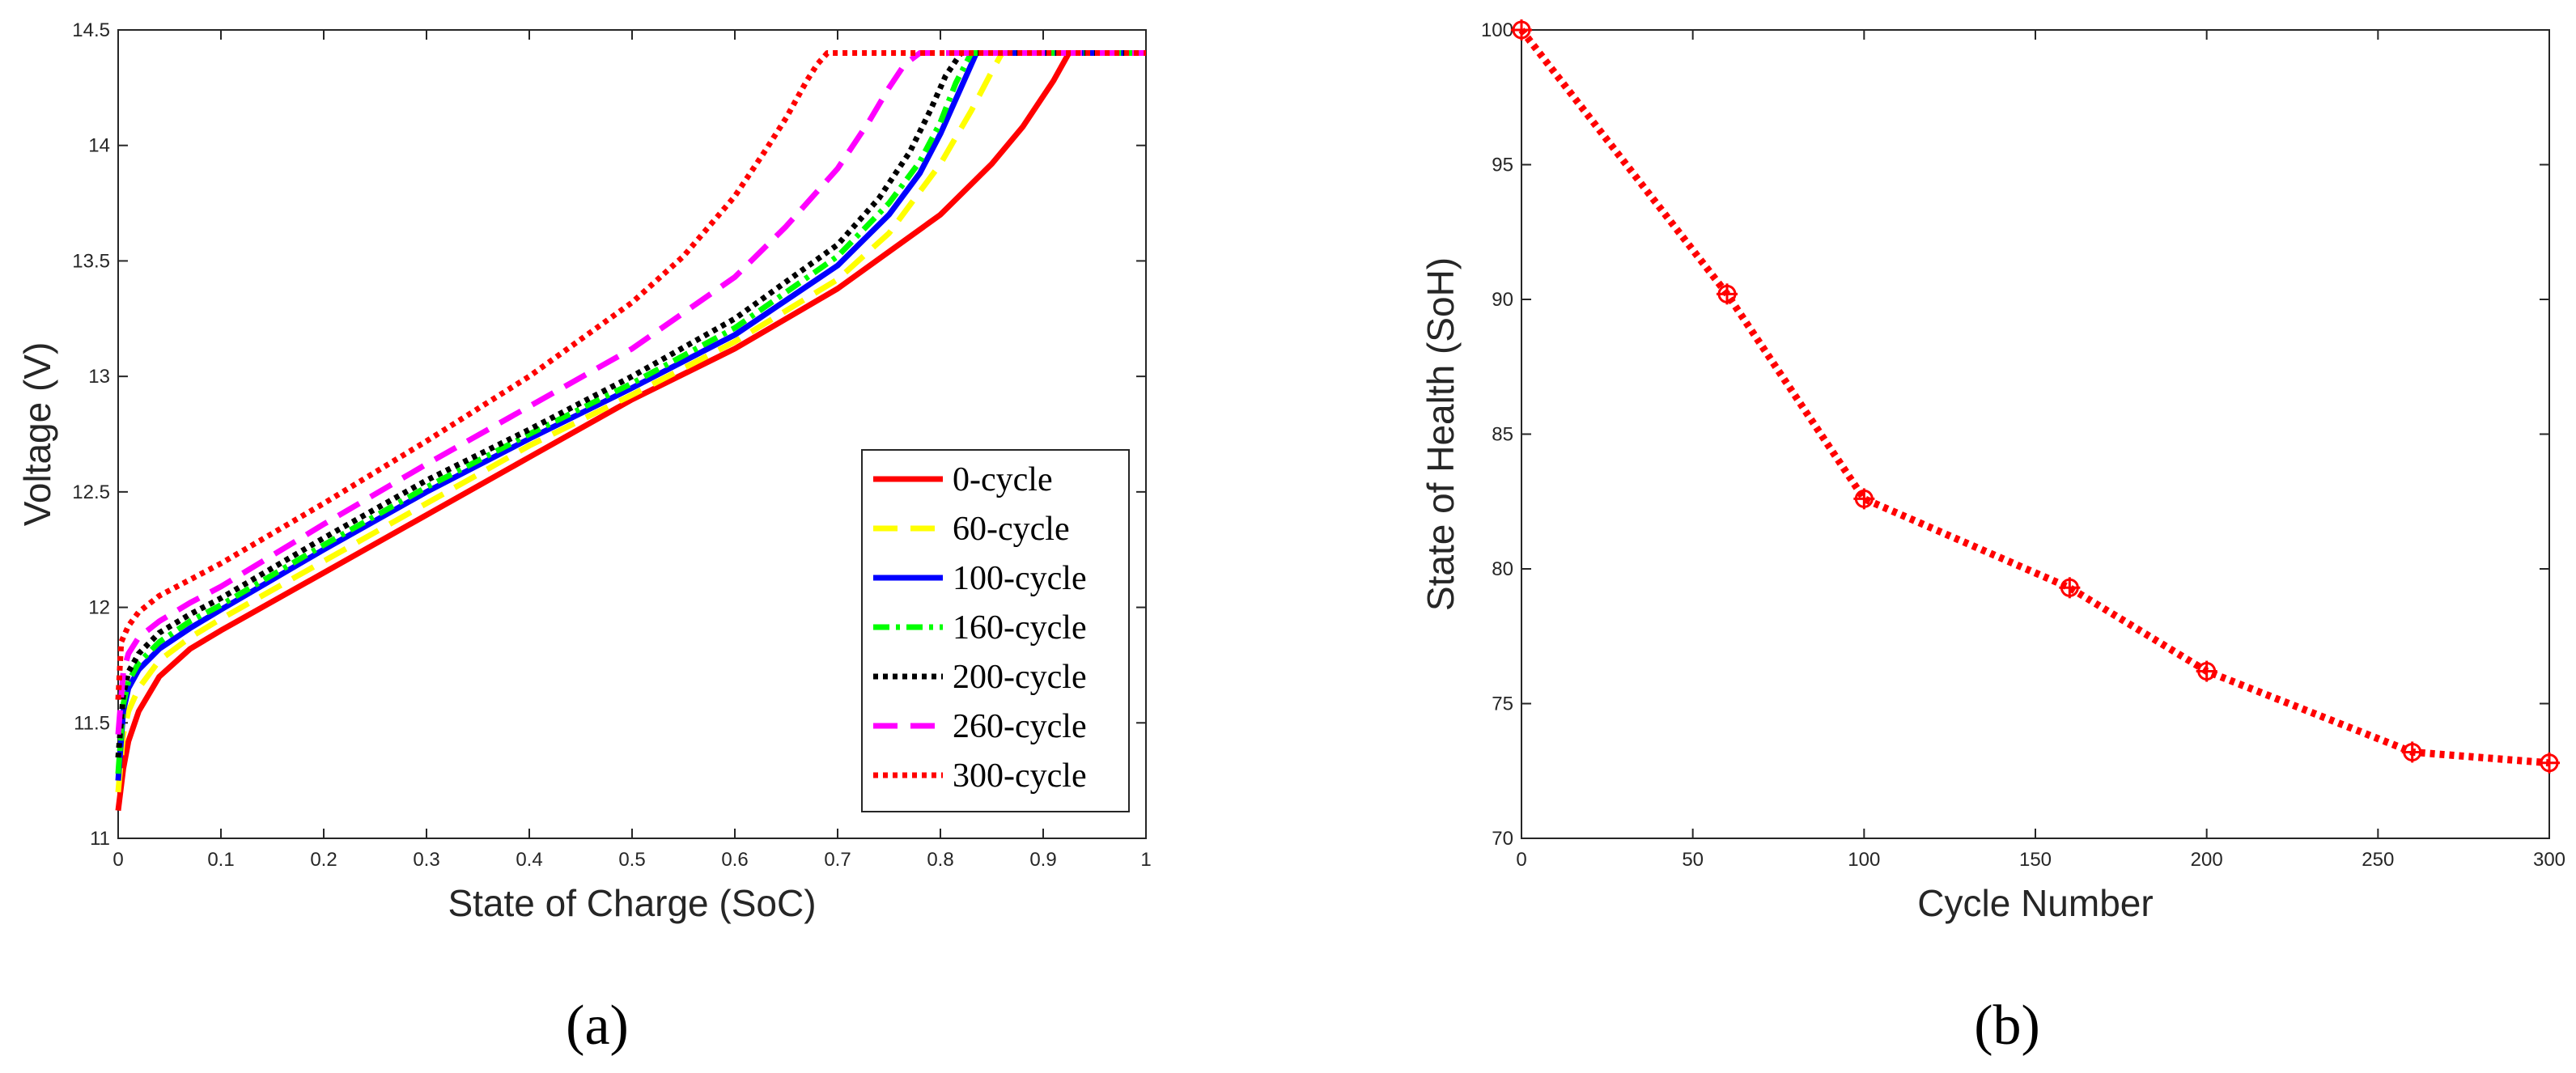  Describe the element at coordinates (734, 860) in the screenshot. I see `x-tick-label: 0.6` at that location.